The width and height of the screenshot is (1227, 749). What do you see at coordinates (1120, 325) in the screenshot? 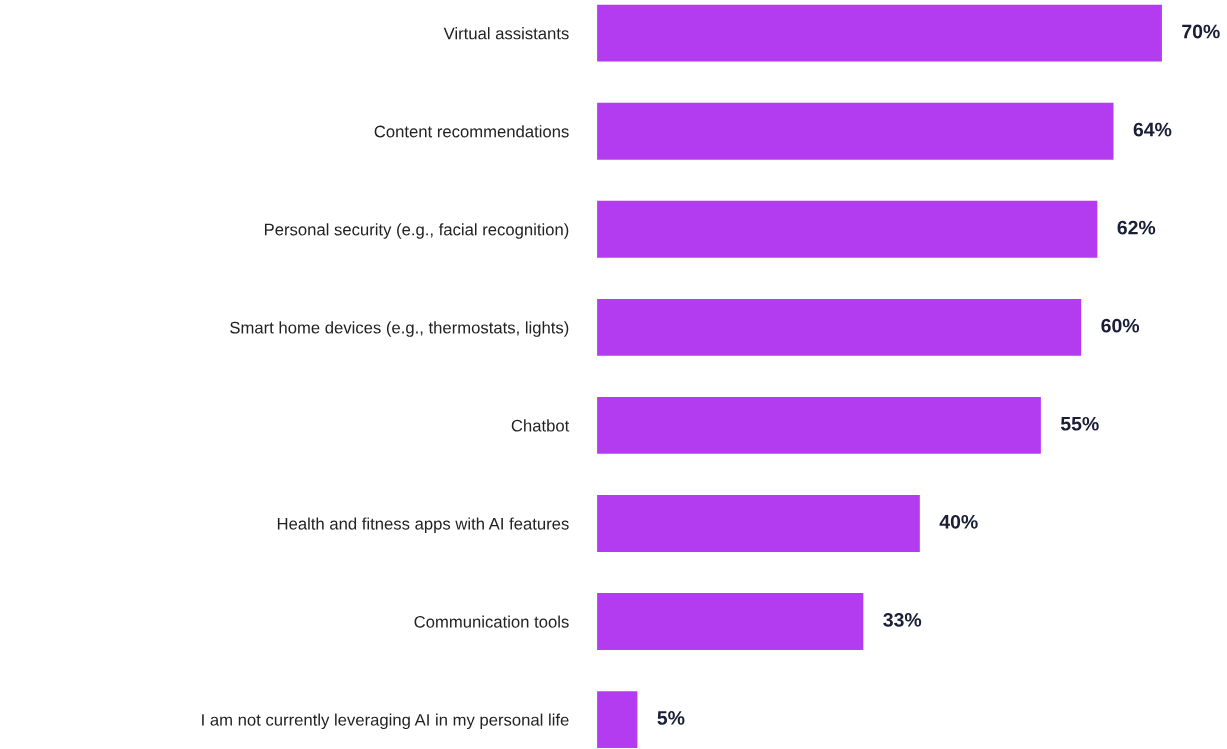
I see `data-label: 60%` at bounding box center [1120, 325].